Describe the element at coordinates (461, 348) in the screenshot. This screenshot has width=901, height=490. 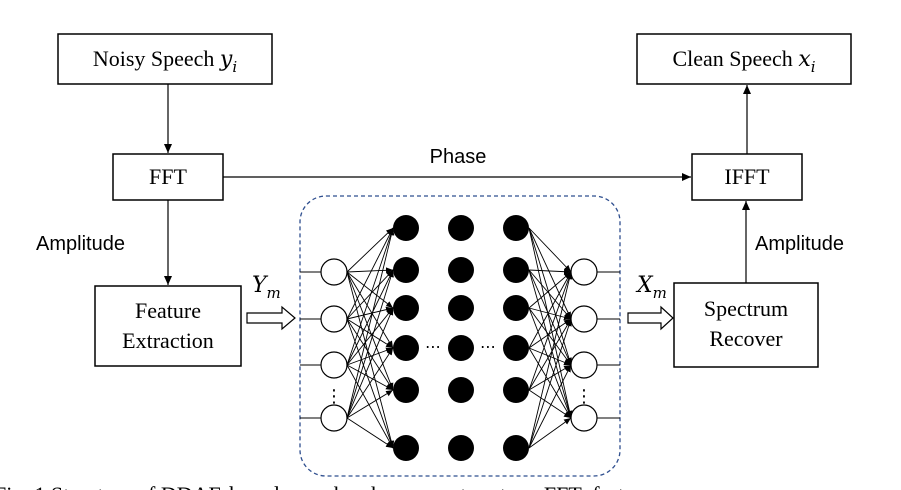
I see `hidden-node-c1-r3` at that location.